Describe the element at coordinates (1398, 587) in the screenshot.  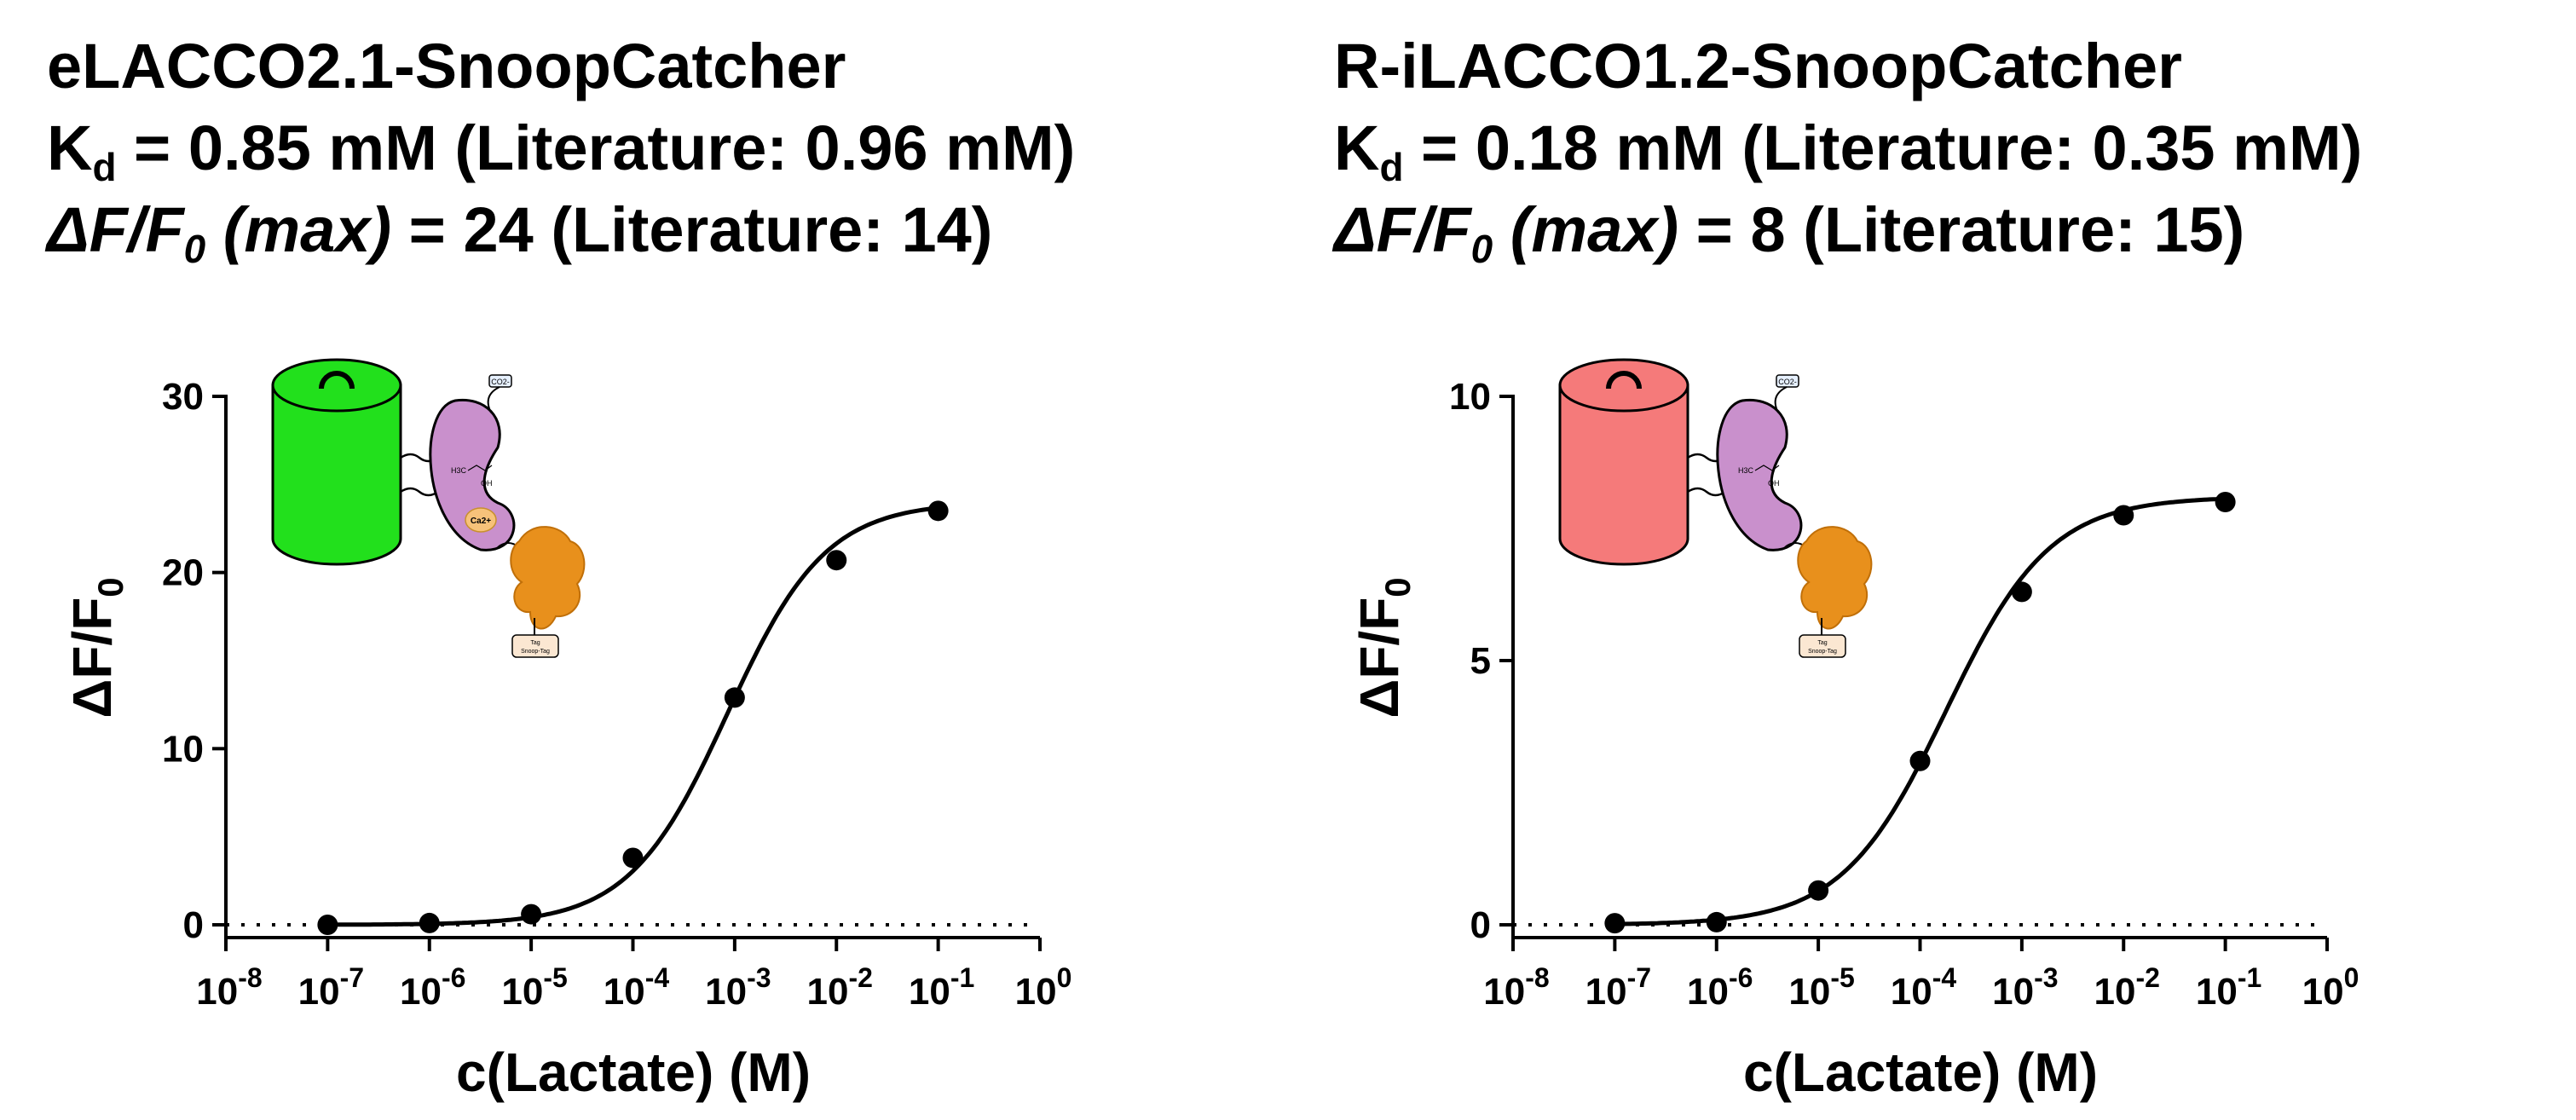
I see `y-label-sub: 0` at that location.